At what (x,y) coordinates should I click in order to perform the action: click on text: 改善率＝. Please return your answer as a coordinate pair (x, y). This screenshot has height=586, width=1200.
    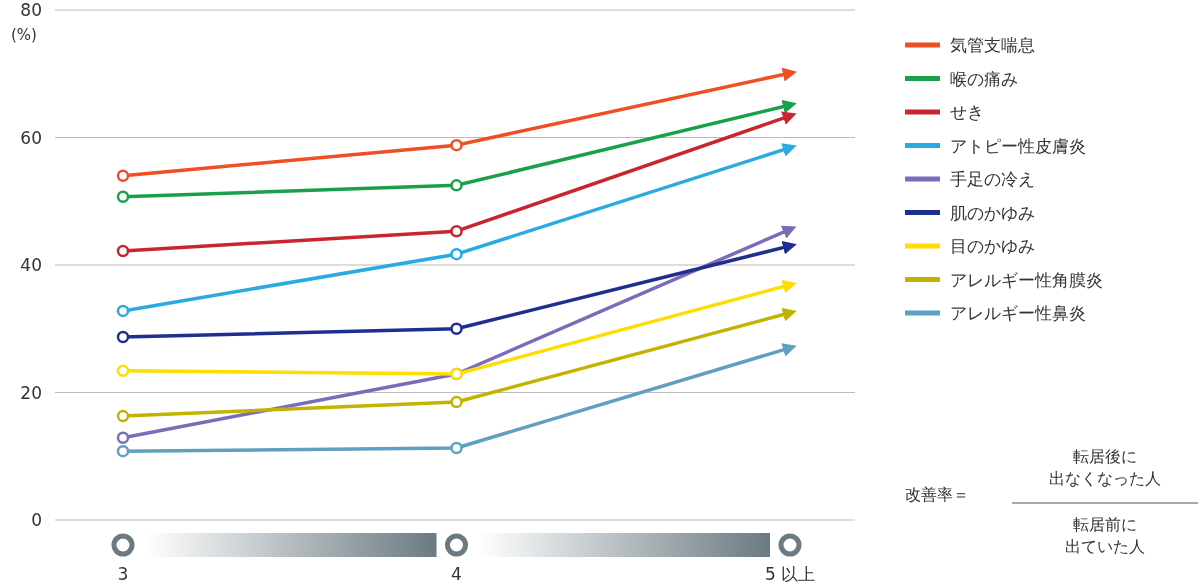
    Looking at the image, I should click on (937, 494).